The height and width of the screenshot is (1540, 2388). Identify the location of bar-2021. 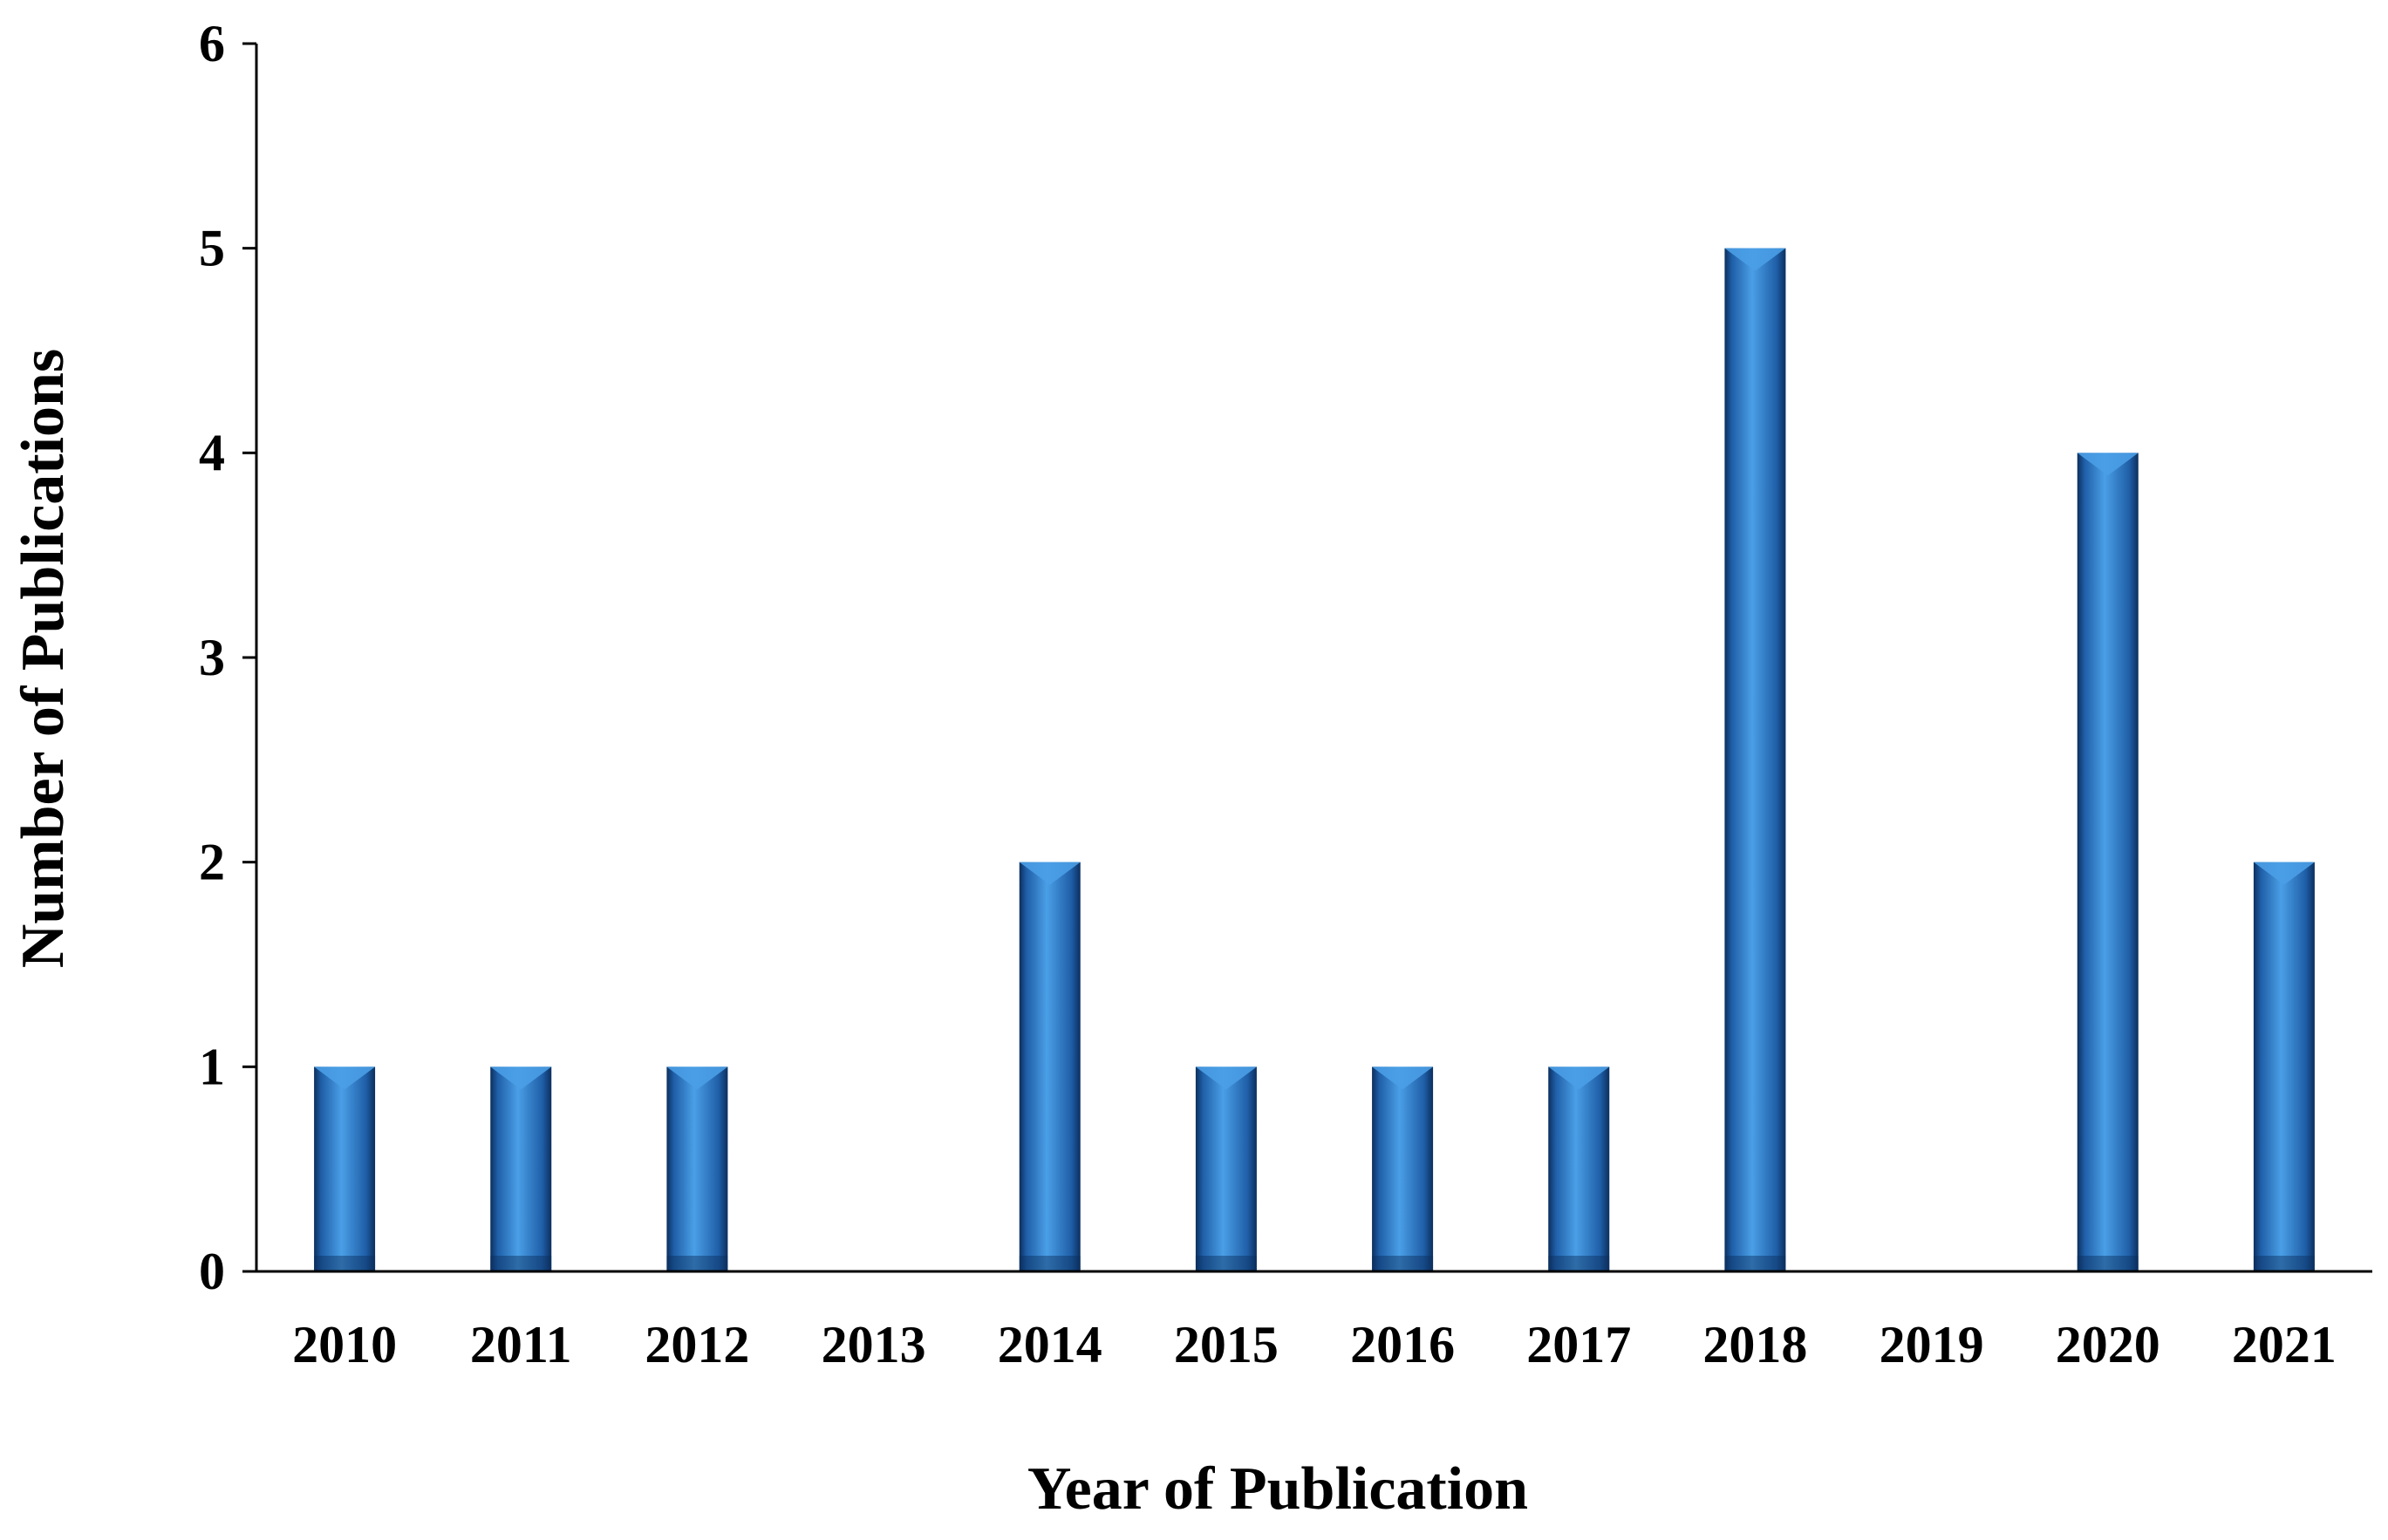
(2284, 1067).